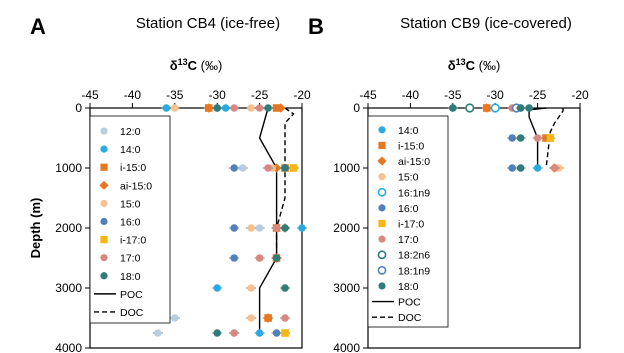 This screenshot has height=353, width=624. Describe the element at coordinates (495, 108) in the screenshot. I see `data-point-16-1n9` at that location.